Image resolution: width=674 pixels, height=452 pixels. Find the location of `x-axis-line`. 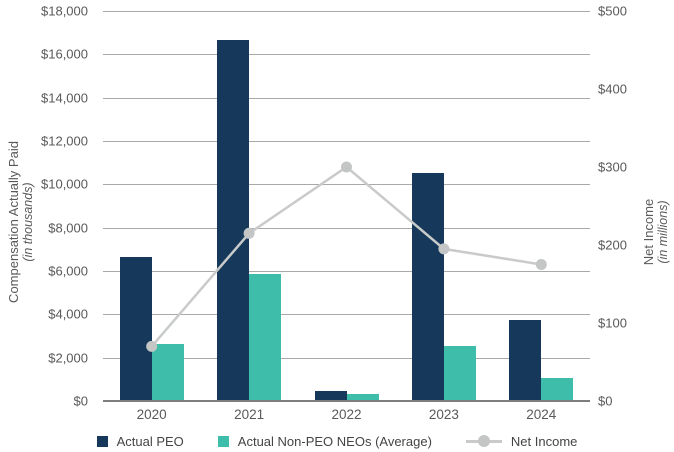

x-axis-line is located at coordinates (346, 401).